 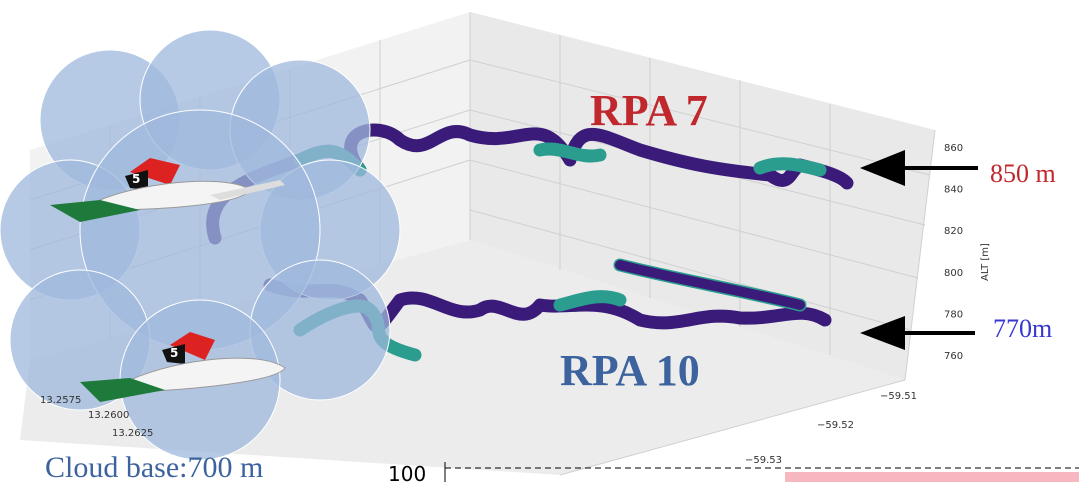 What do you see at coordinates (132, 433) in the screenshot?
I see `lat-tick-label: 13.2625` at bounding box center [132, 433].